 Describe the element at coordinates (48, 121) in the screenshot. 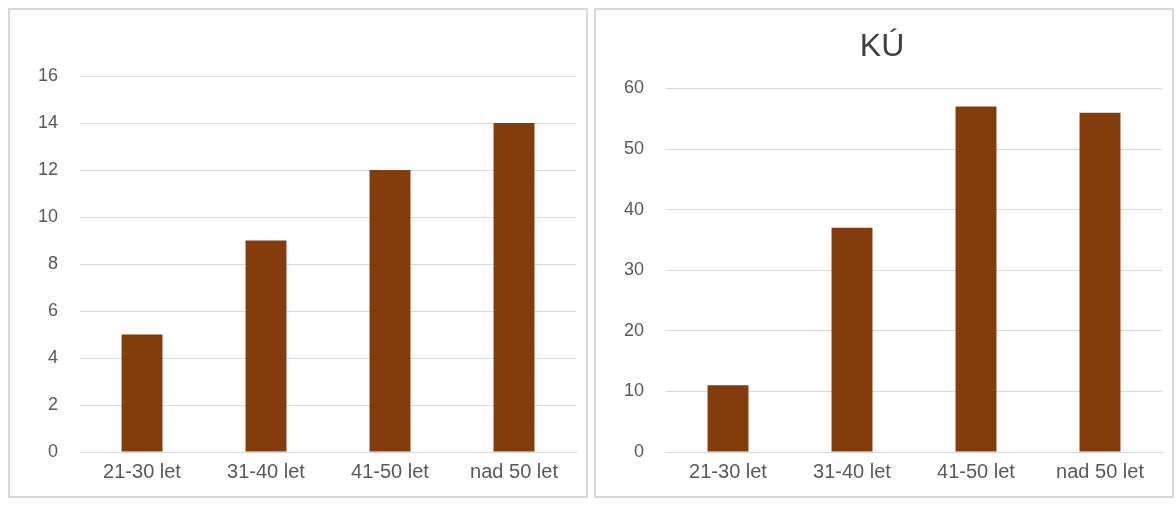

I see `y-tick-label: 14` at that location.